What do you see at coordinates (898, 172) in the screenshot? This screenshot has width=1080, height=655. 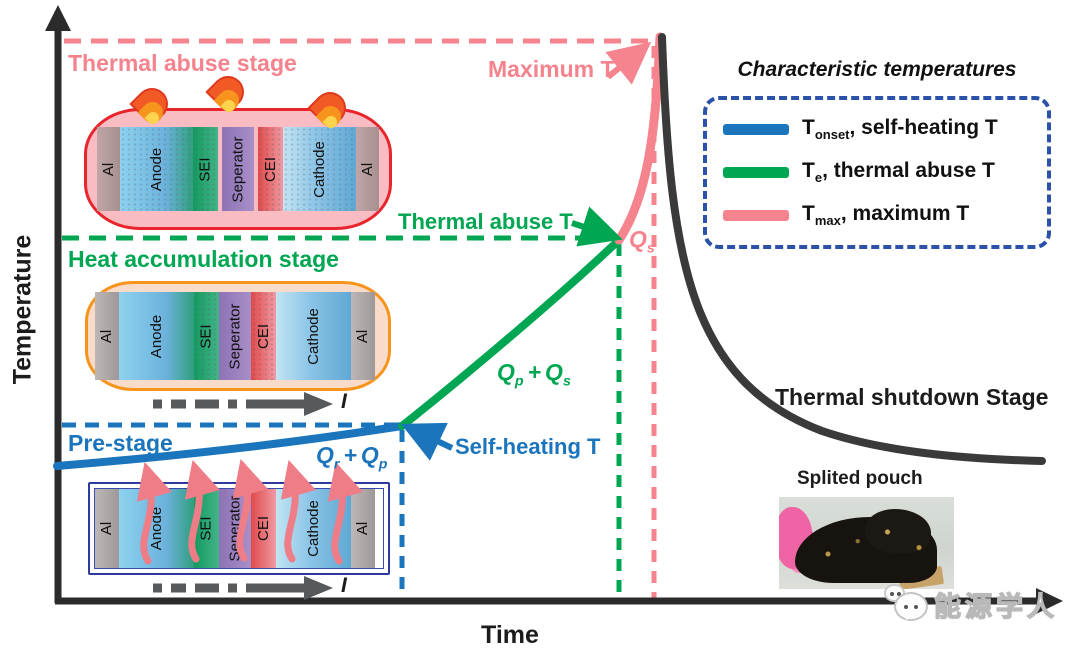 I see `te-label: Te, thermal abuse T` at bounding box center [898, 172].